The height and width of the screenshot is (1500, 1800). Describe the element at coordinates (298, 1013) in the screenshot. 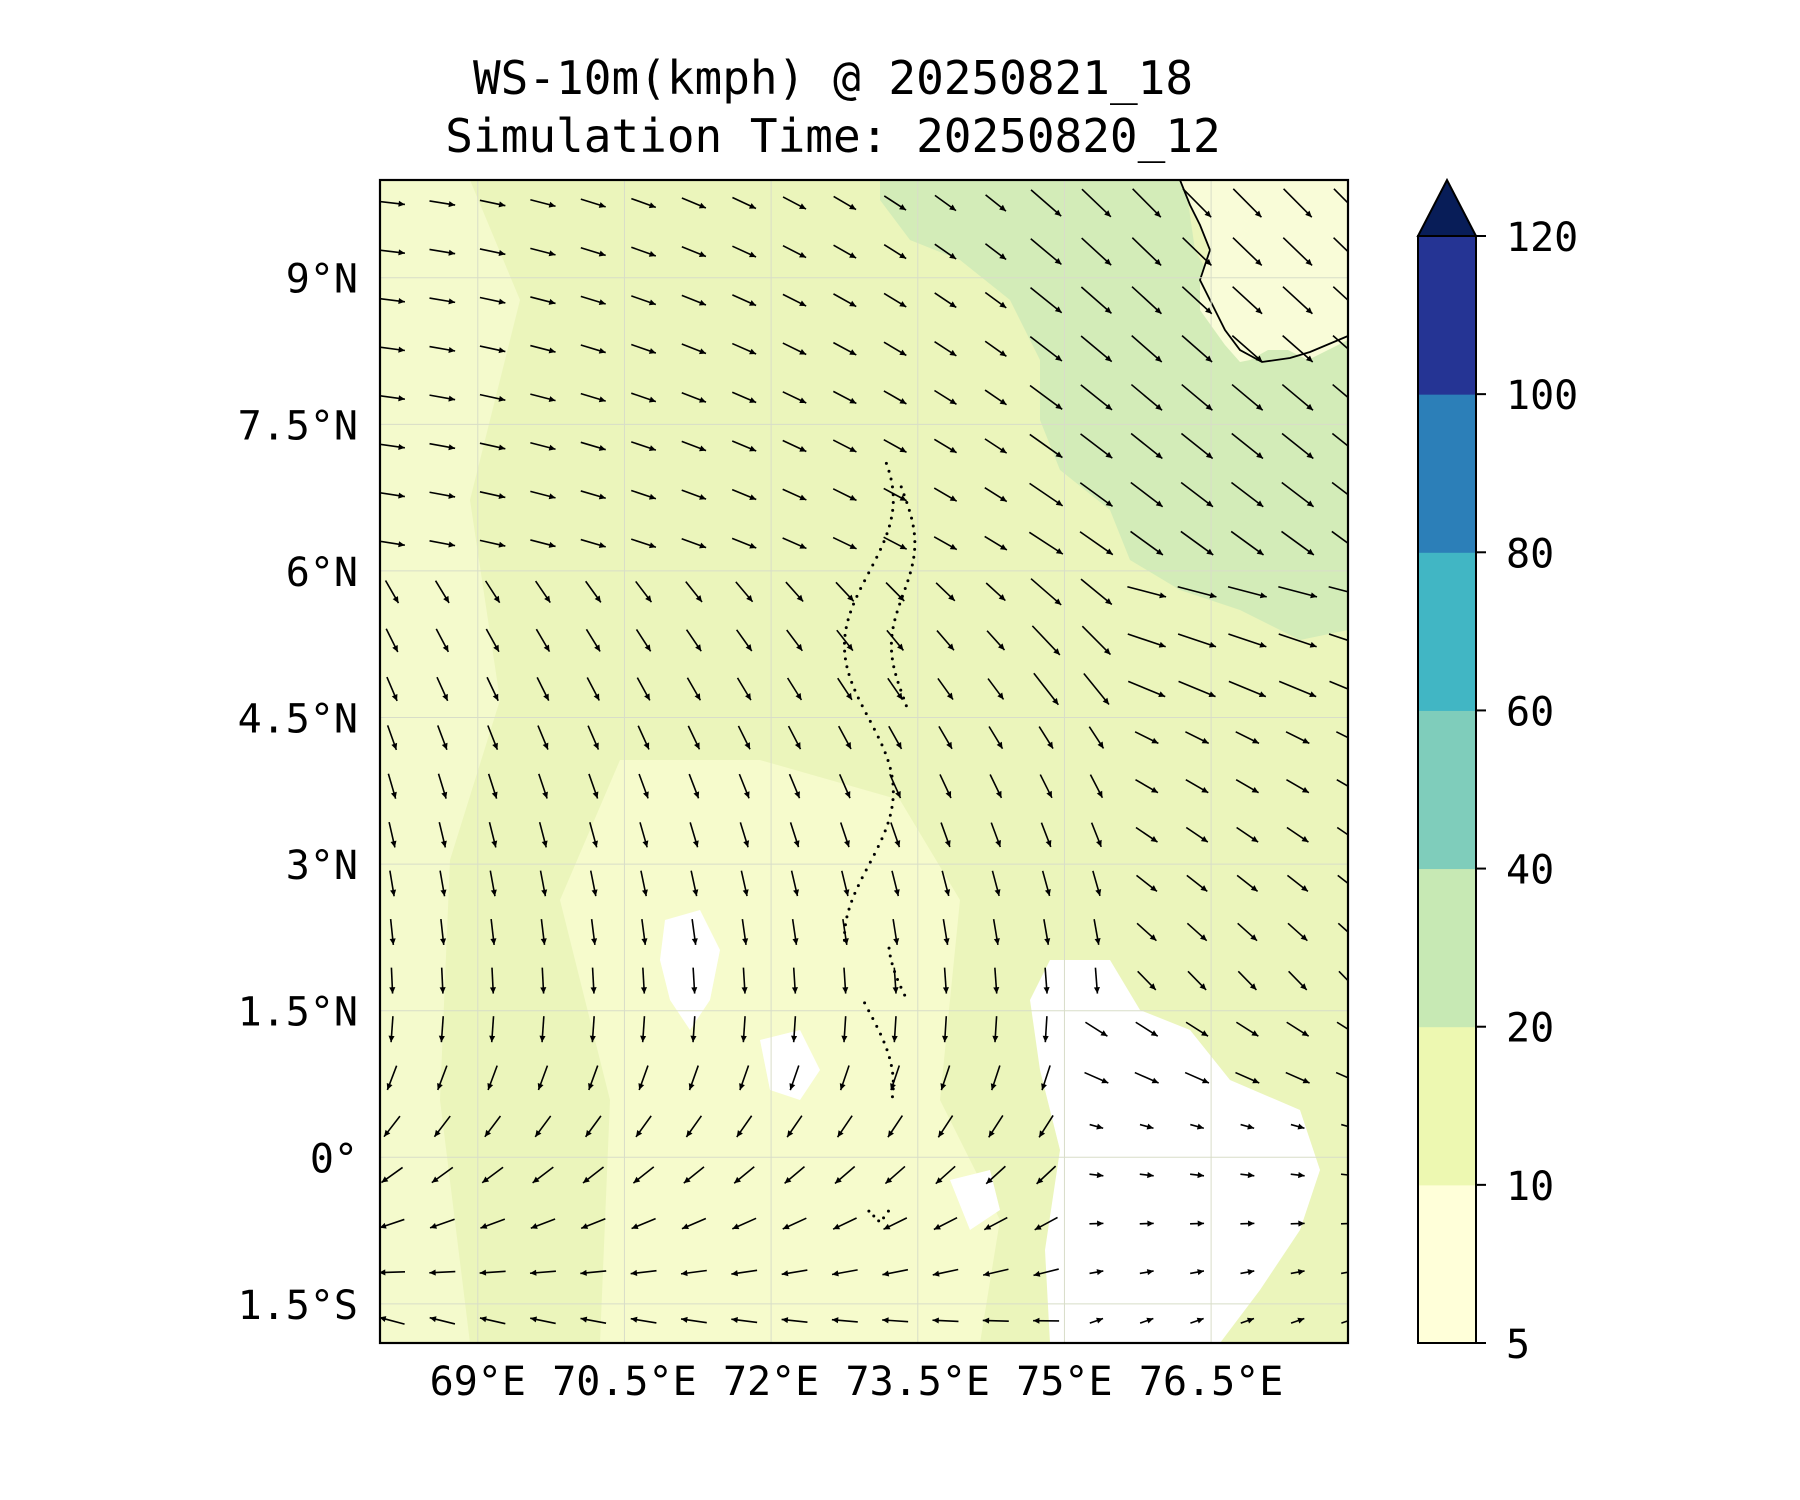

I see `lat-label: 1.5°N` at that location.